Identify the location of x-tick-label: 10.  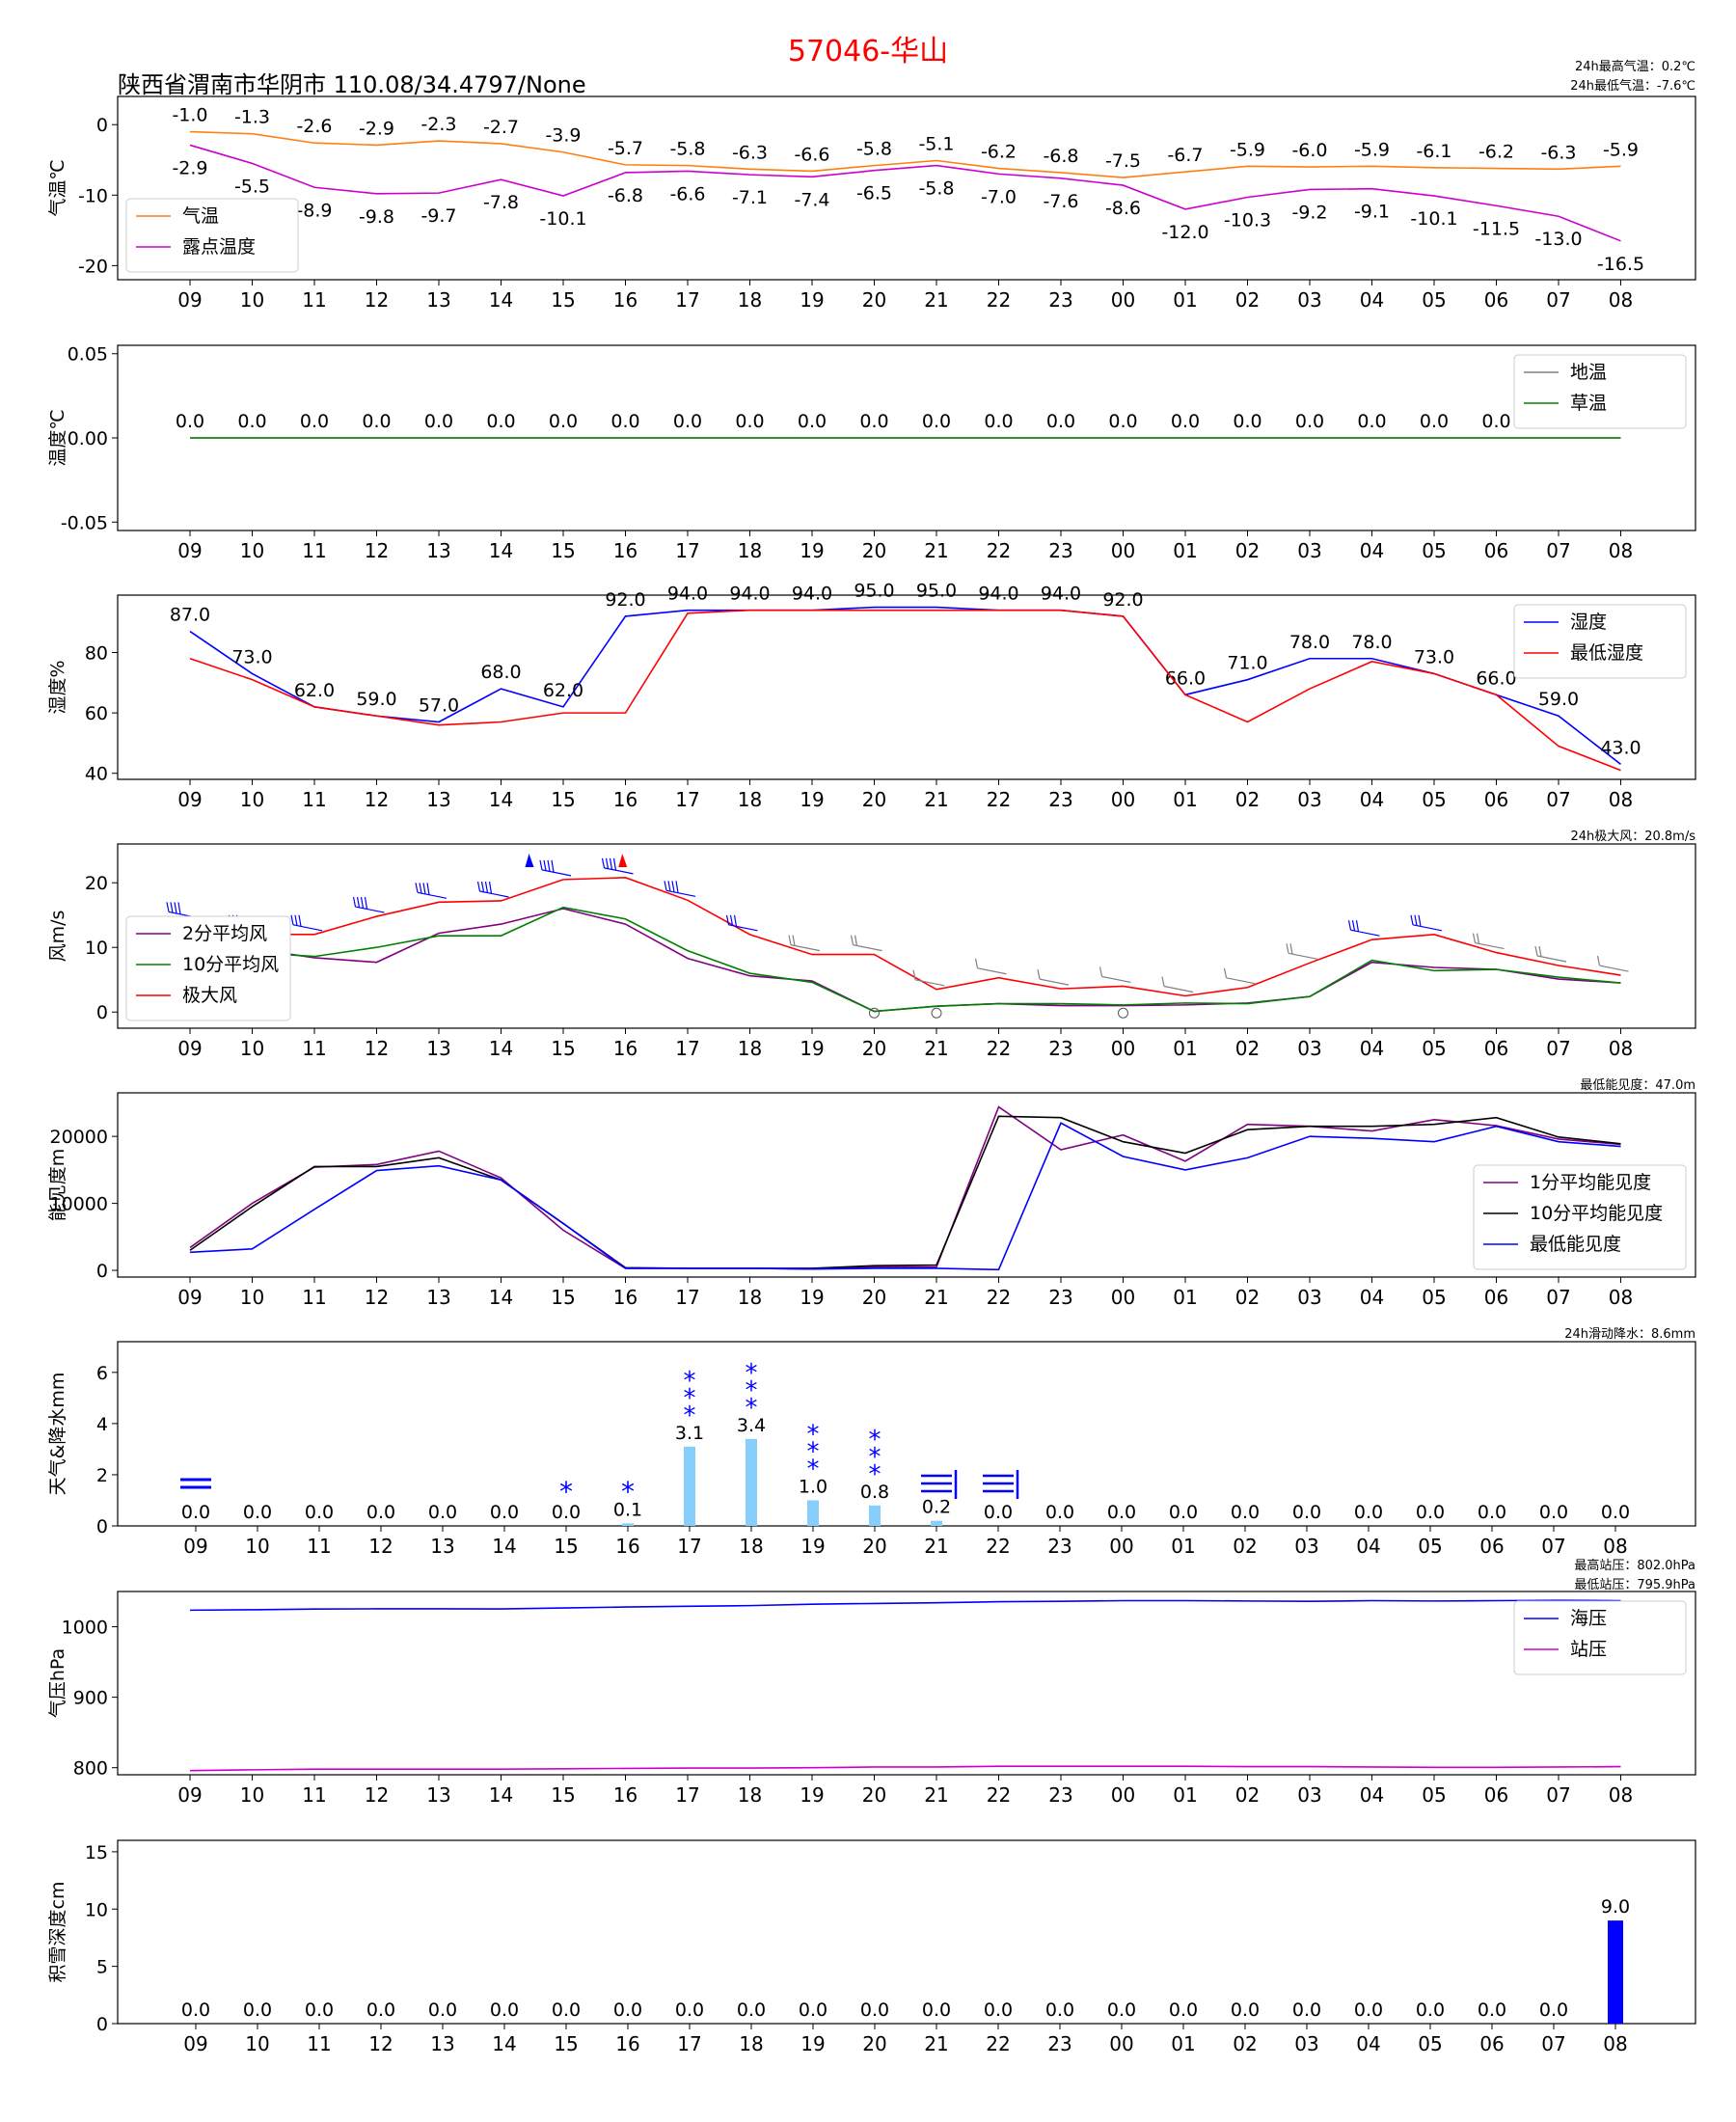
(252, 1795).